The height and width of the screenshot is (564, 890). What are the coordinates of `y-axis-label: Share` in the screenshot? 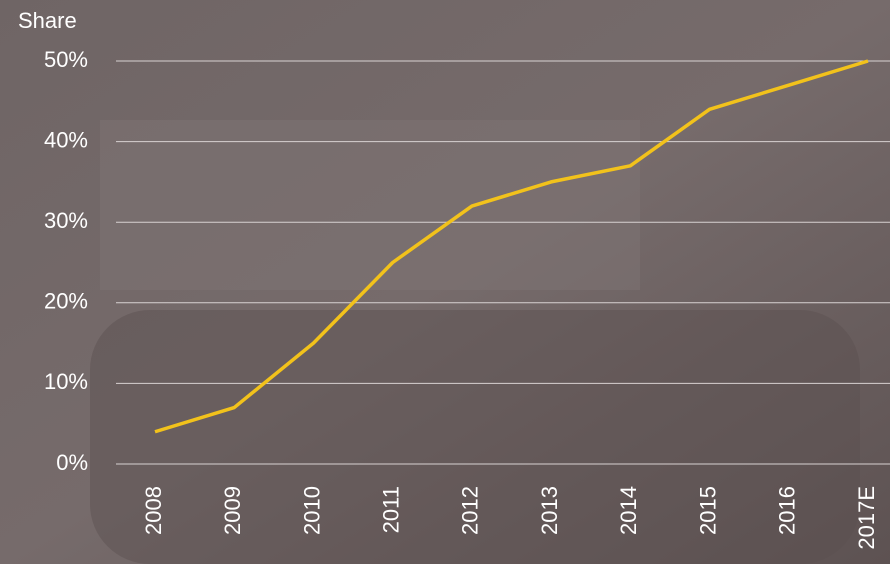 It's located at (47, 20).